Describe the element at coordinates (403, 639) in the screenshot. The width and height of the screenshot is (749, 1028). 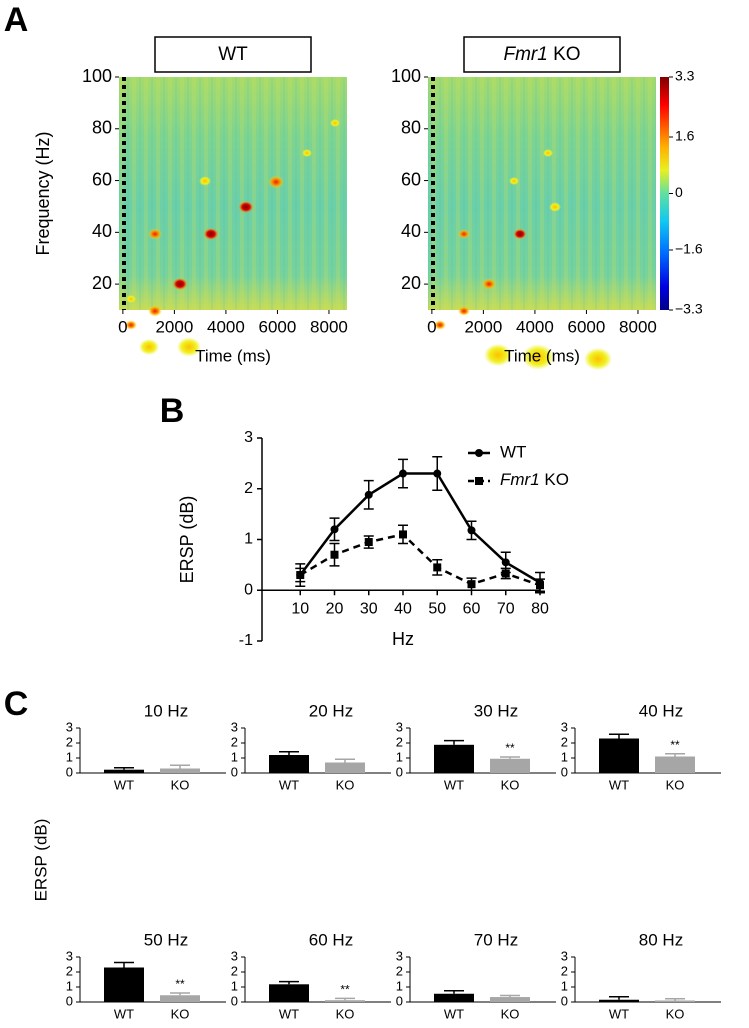
I see `x-axis-label: Hz` at that location.